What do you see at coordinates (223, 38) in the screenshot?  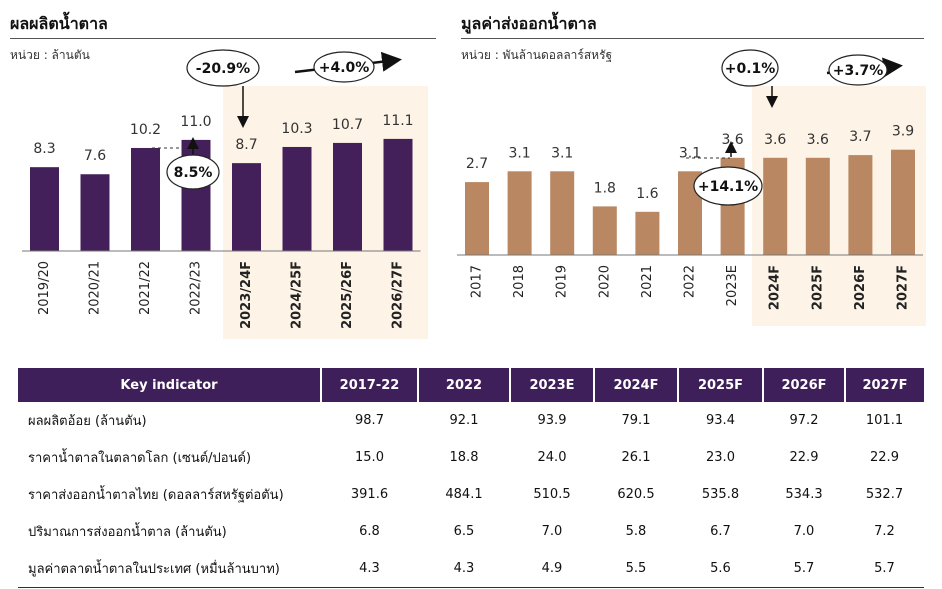 I see `chart-production-title-rule` at bounding box center [223, 38].